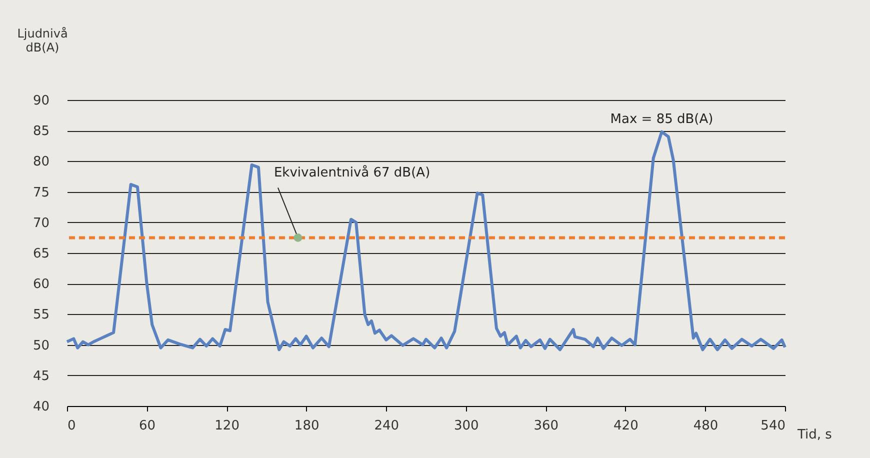  Describe the element at coordinates (41, 192) in the screenshot. I see `y-tick-label: 75` at that location.